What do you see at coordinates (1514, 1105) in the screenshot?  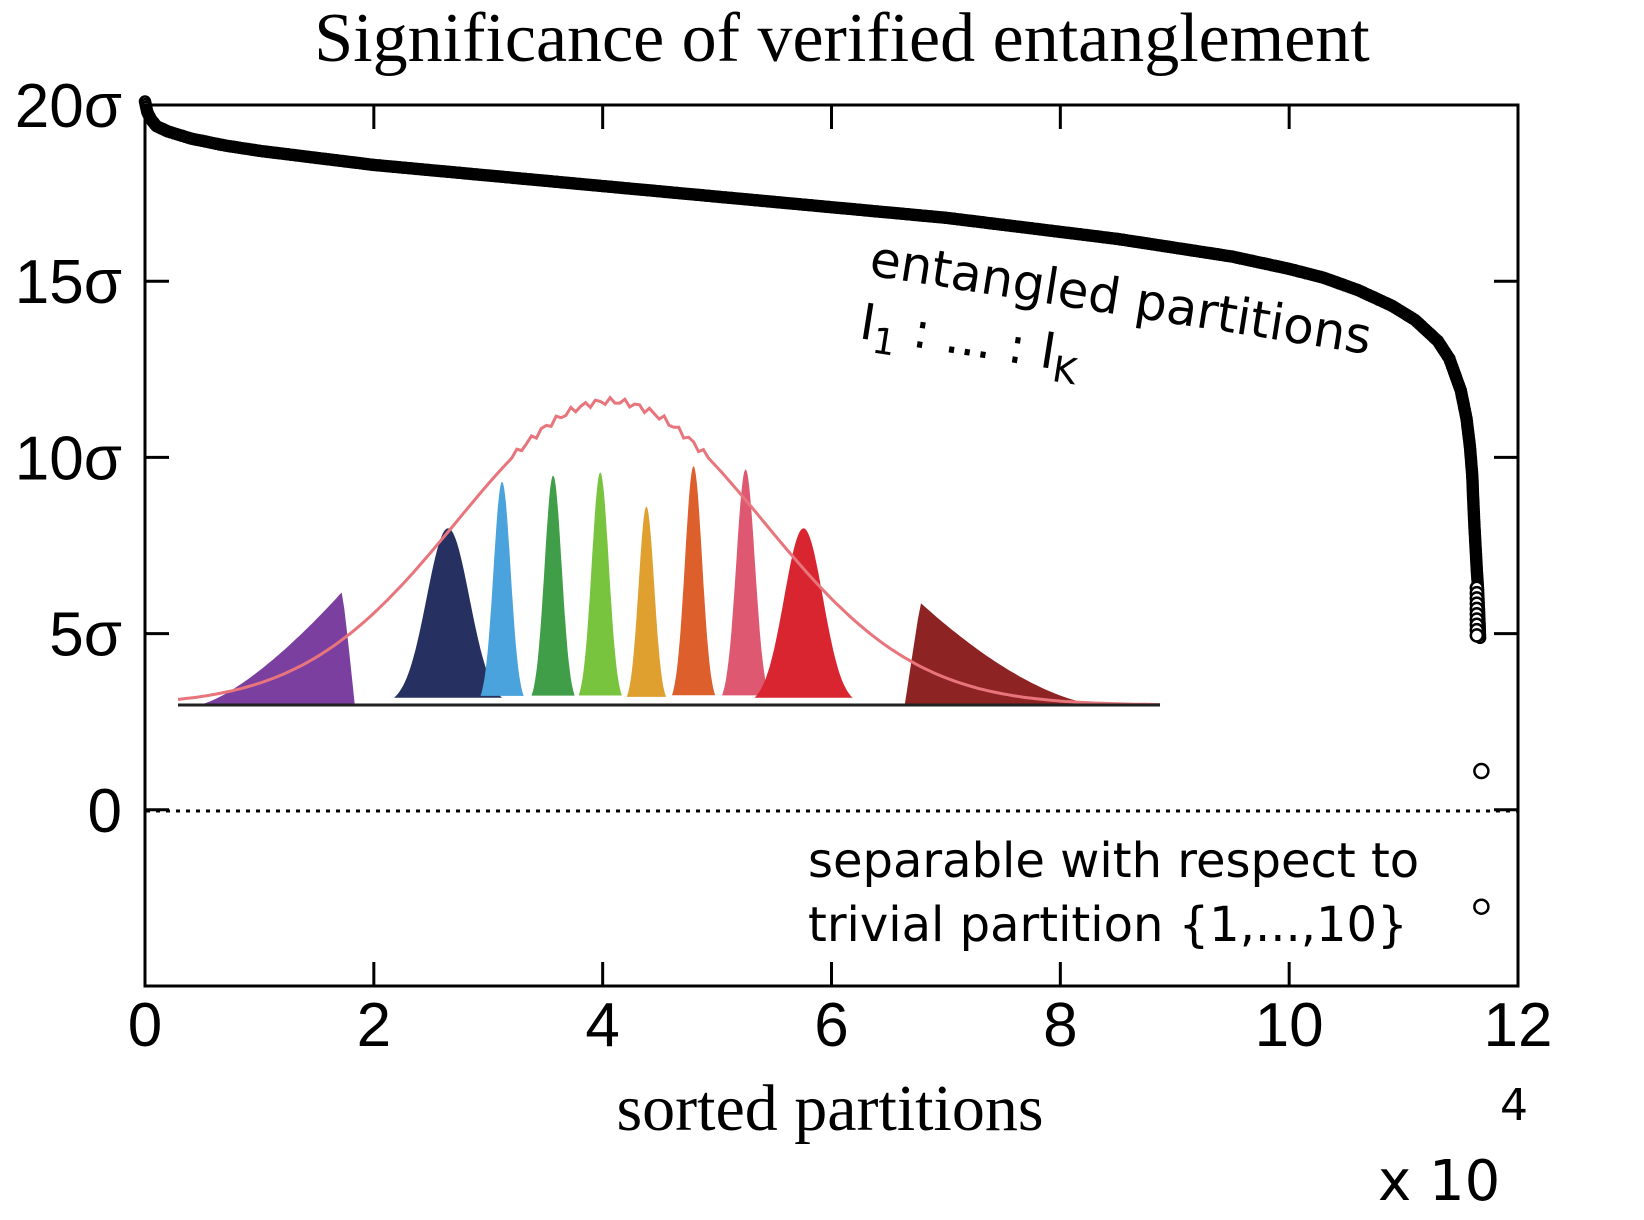 I see `x-axis-multiplier-exponent: 4` at bounding box center [1514, 1105].